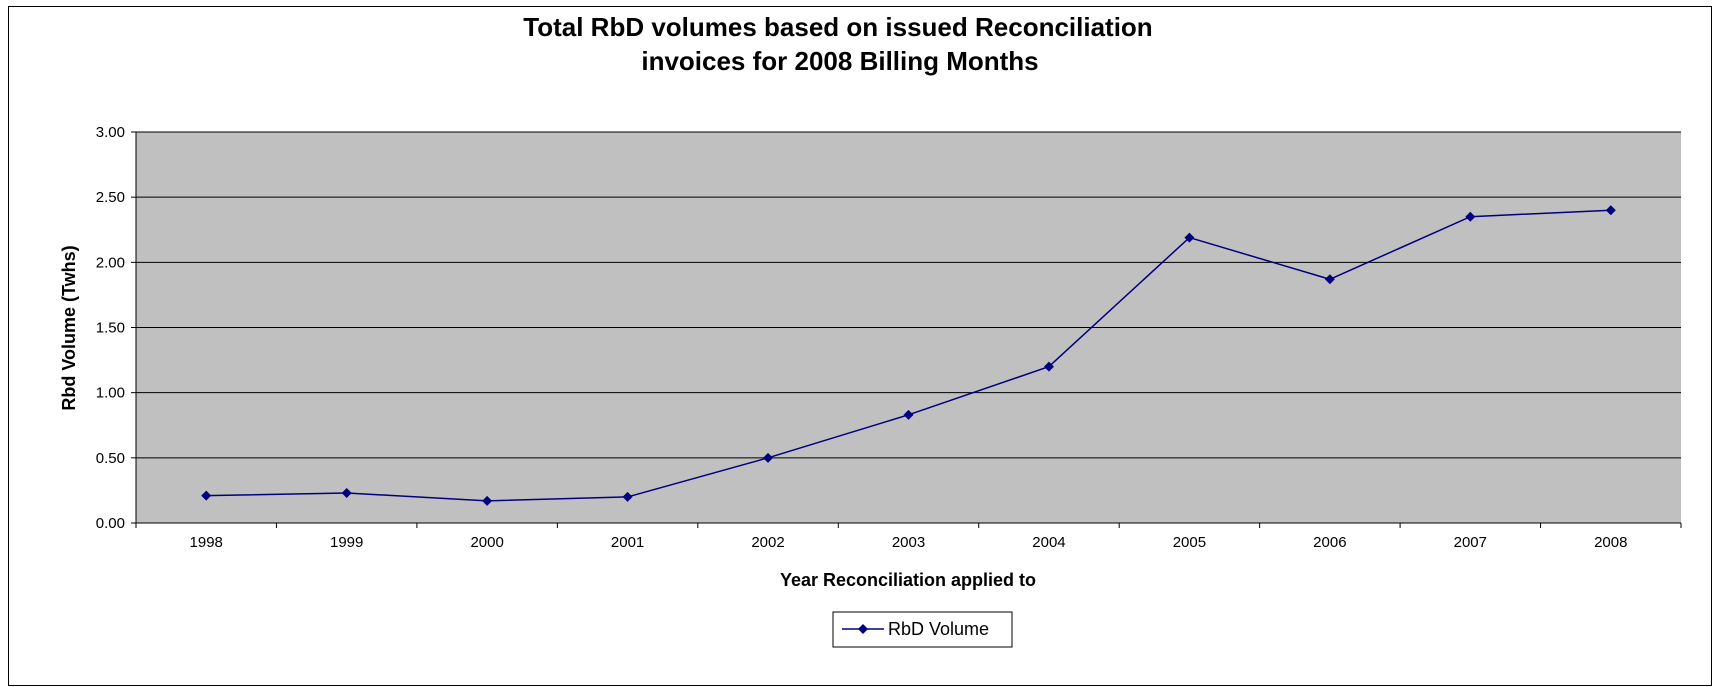 Image resolution: width=1713 pixels, height=687 pixels. What do you see at coordinates (346, 542) in the screenshot?
I see `x-tick-label: 1999` at bounding box center [346, 542].